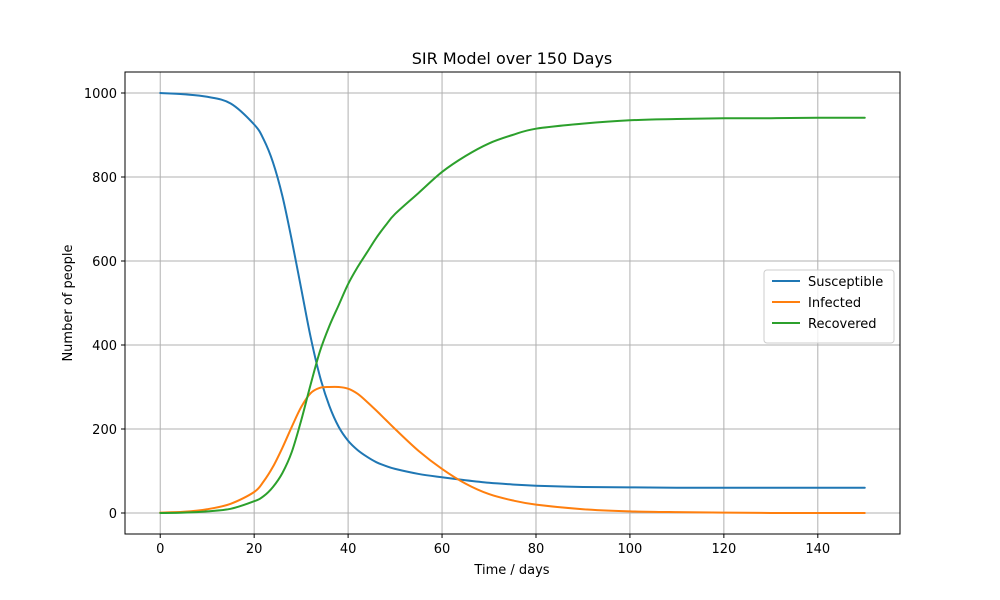 This screenshot has width=1000, height=600. Describe the element at coordinates (442, 549) in the screenshot. I see `x-tick-label: 60` at that location.